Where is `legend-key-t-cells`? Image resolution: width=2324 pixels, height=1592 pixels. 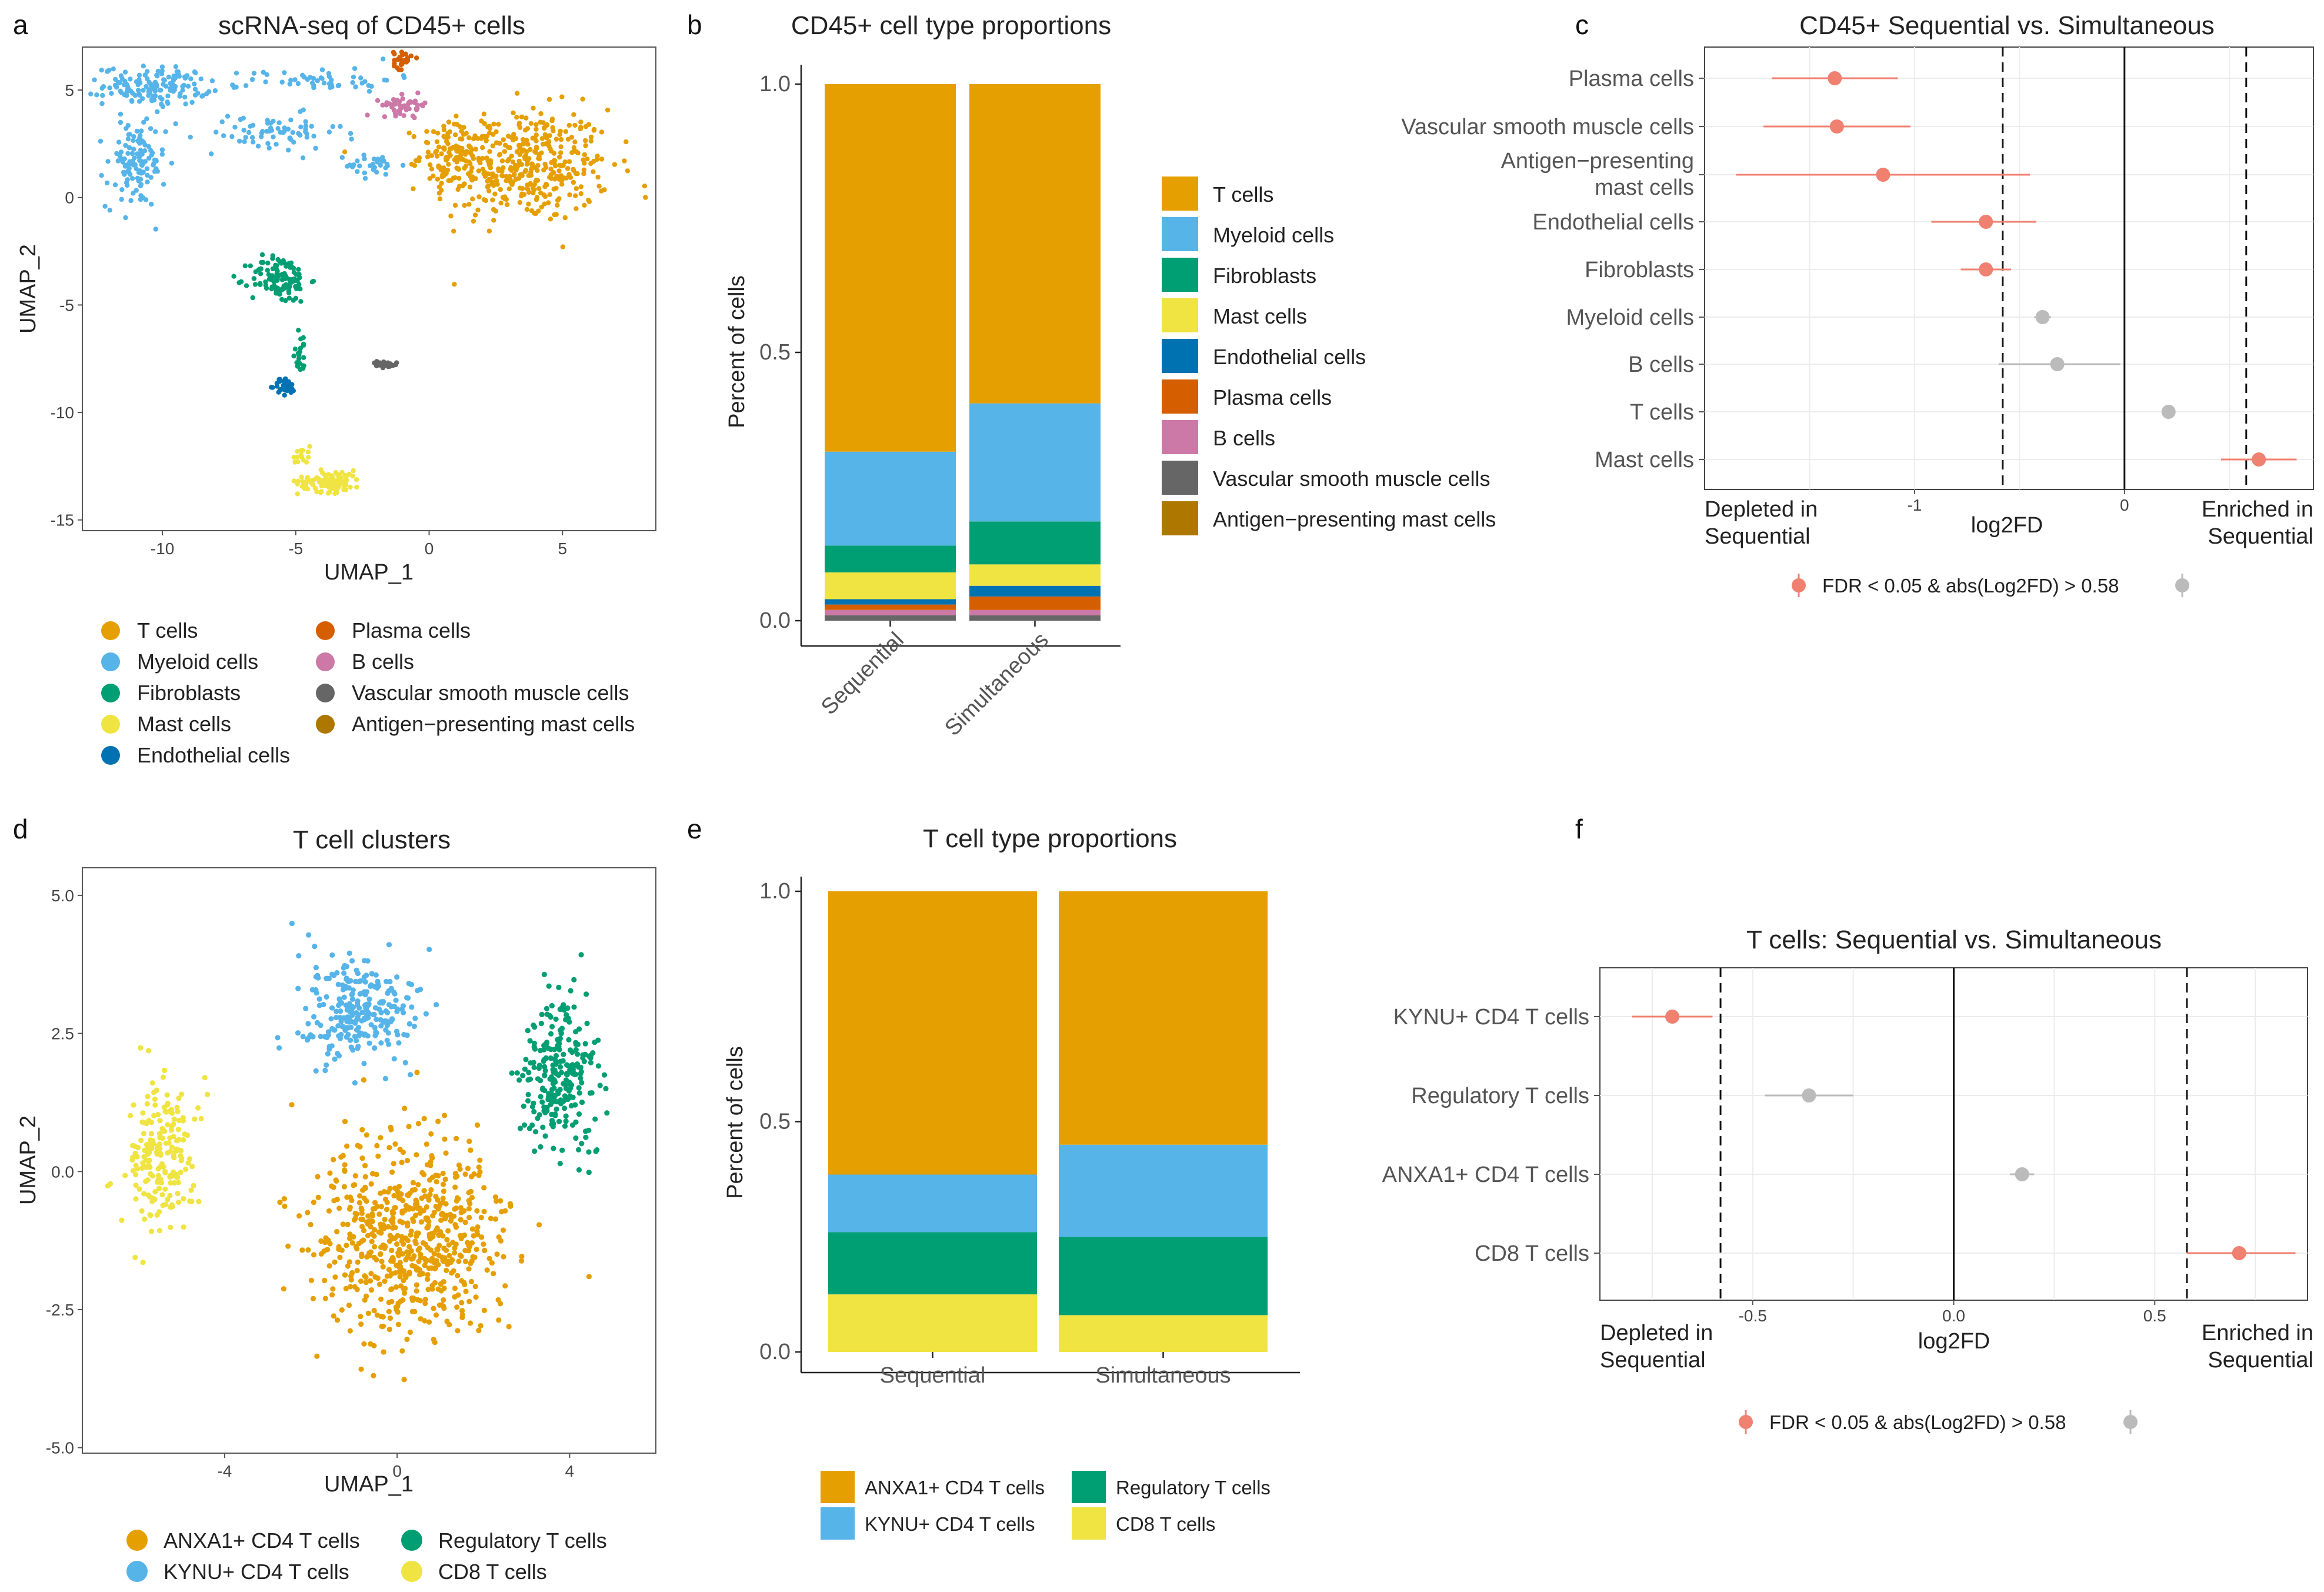 legend-key-t-cells is located at coordinates (110, 630).